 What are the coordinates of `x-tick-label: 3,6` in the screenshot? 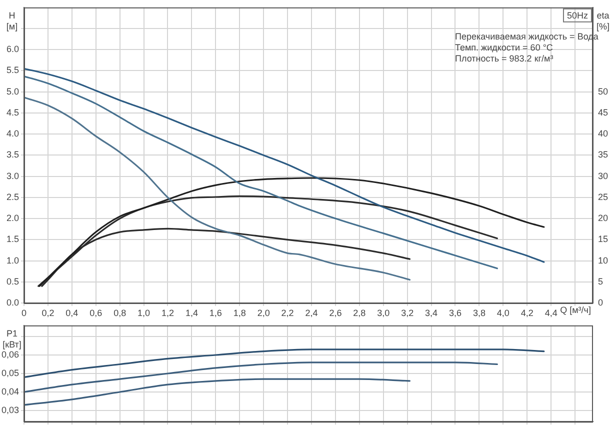 It's located at (455, 313).